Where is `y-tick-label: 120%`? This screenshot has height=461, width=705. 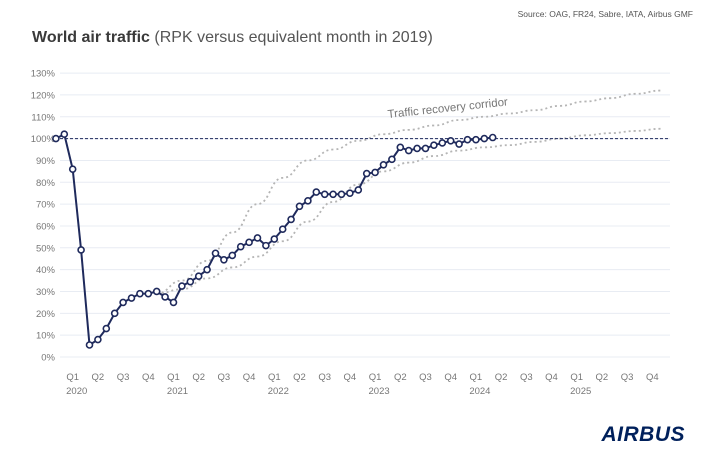
y-tick-label: 120% is located at coordinates (43, 95).